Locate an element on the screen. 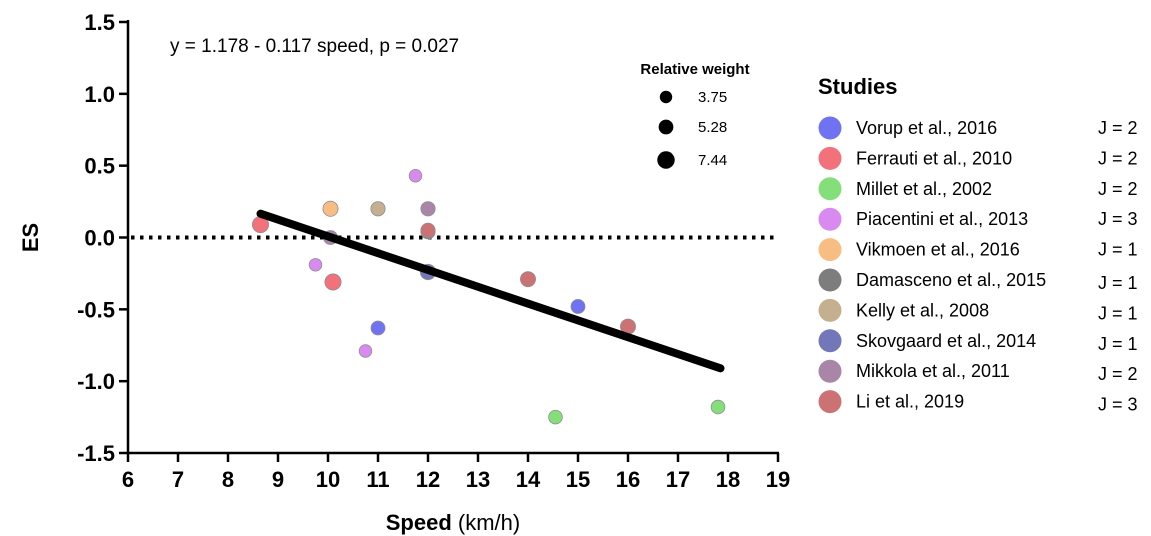 The width and height of the screenshot is (1151, 536). y-tick-label: -1.0 is located at coordinates (96, 381).